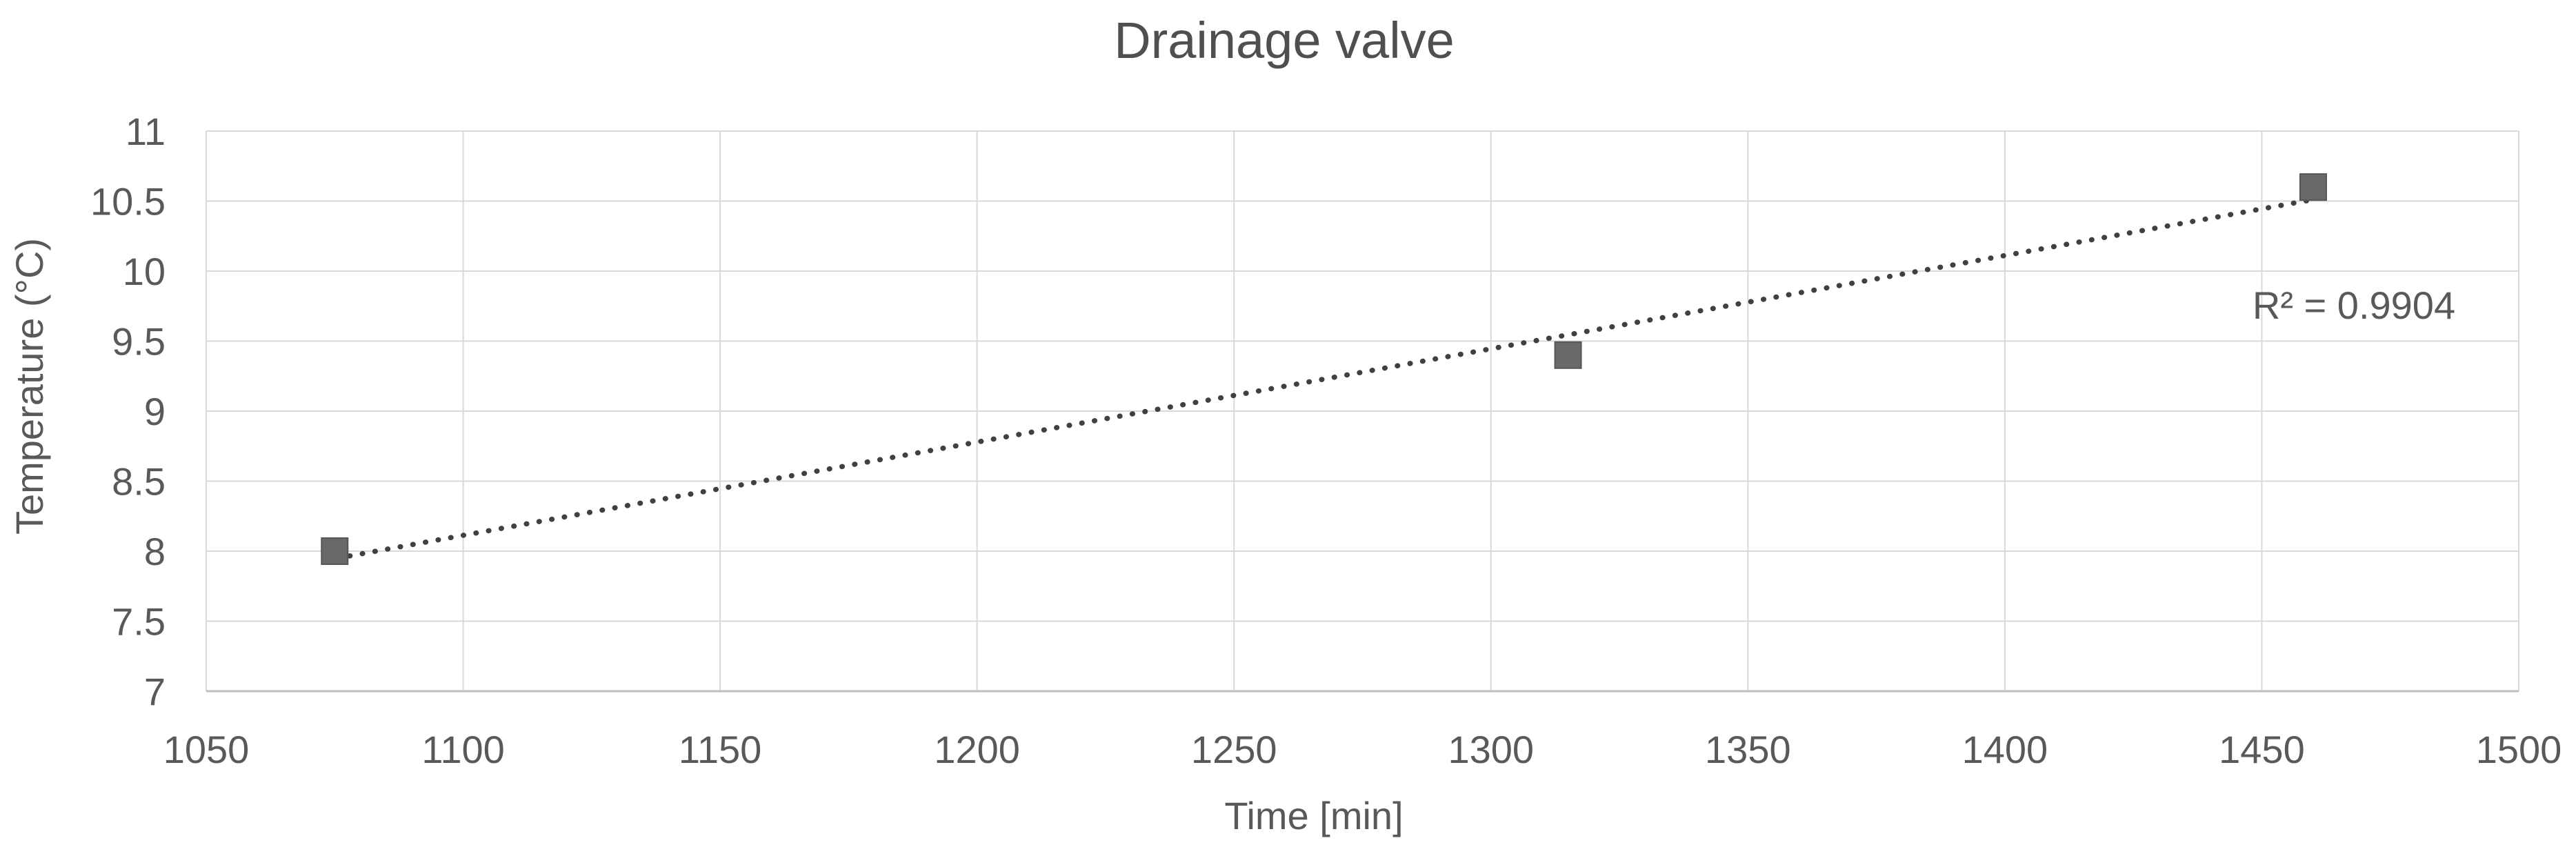 The height and width of the screenshot is (845, 2576). What do you see at coordinates (139, 482) in the screenshot?
I see `y-tick-label: 8.5` at bounding box center [139, 482].